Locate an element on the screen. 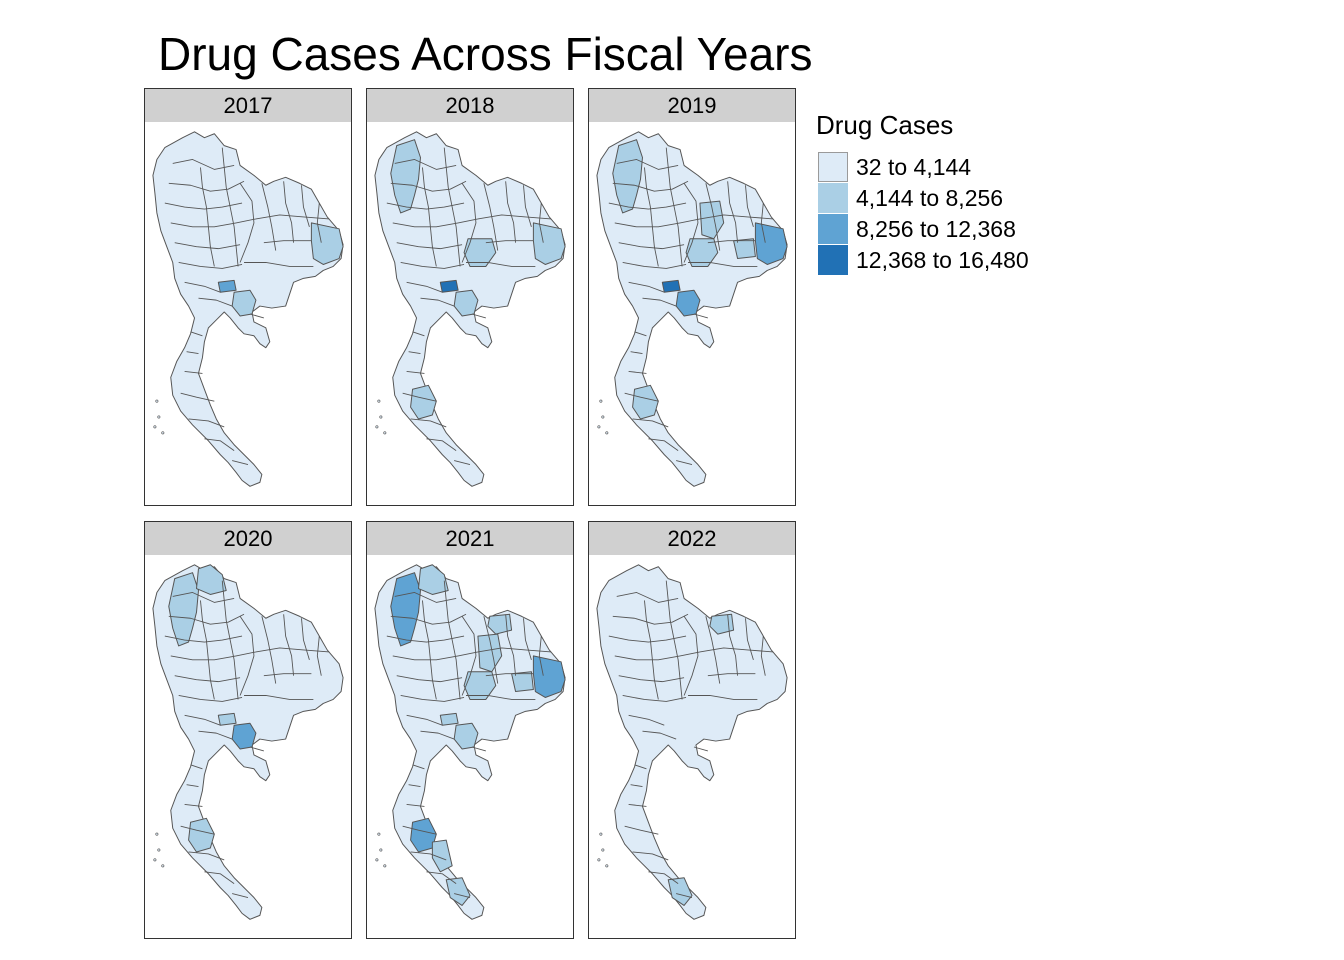  province-songkhla is located at coordinates (680, 891).